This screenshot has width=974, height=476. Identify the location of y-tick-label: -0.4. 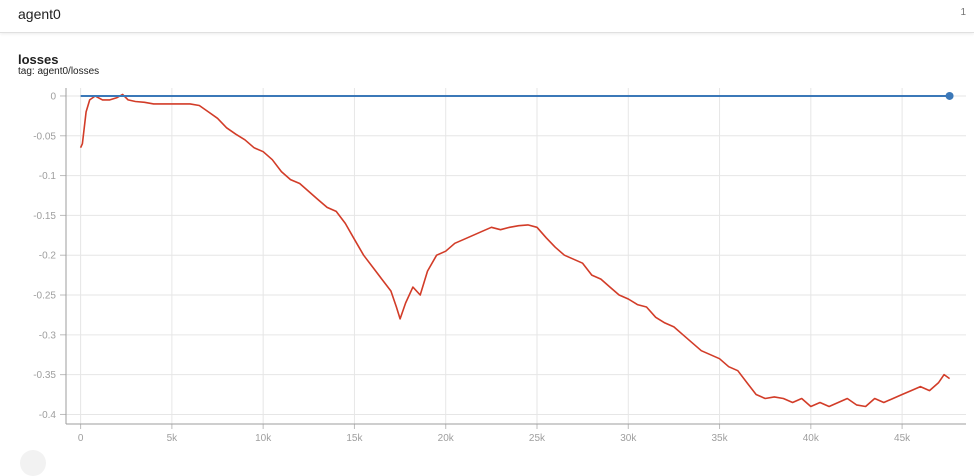
(48, 415).